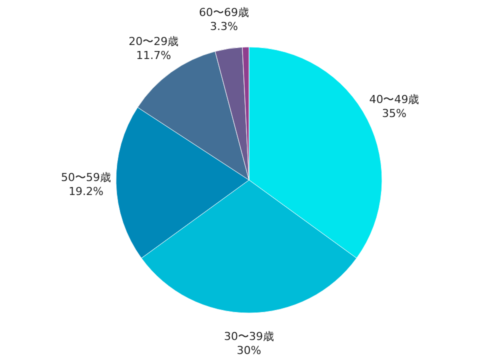 The width and height of the screenshot is (503, 364). Describe the element at coordinates (394, 99) in the screenshot. I see `slice-label: 40〜49歳` at that location.